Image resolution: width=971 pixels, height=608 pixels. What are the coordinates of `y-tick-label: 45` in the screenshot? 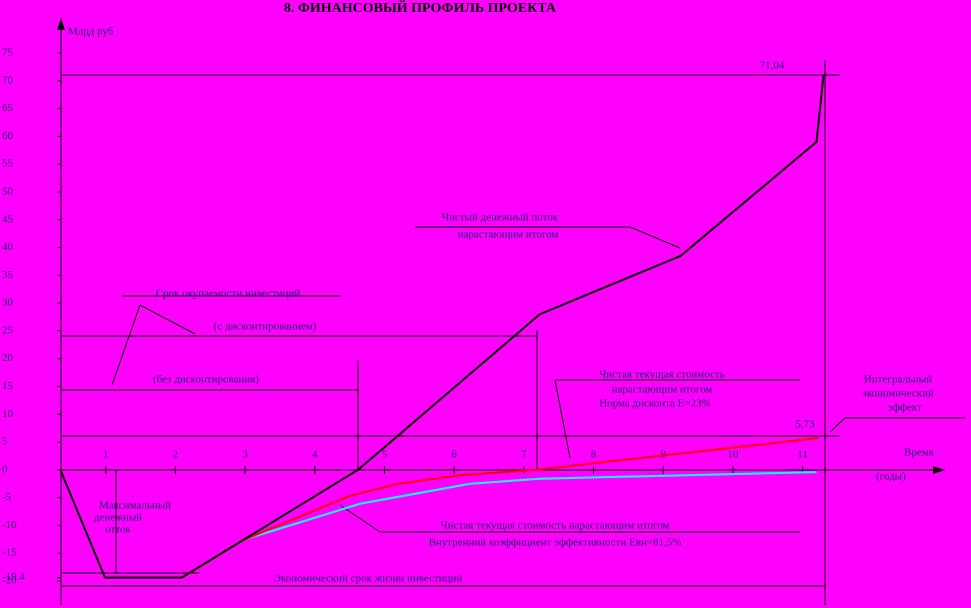 It's located at (8, 219).